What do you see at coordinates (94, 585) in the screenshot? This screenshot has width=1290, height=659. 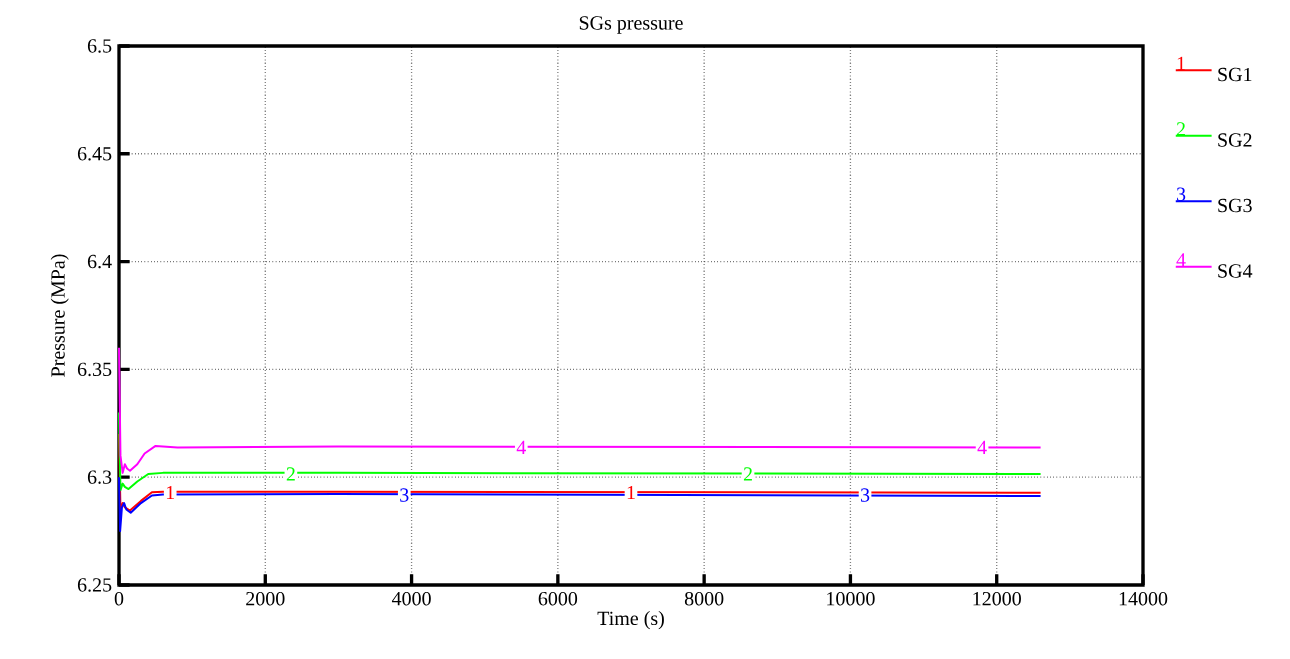 I see `y-tick-label: 6.25` at bounding box center [94, 585].